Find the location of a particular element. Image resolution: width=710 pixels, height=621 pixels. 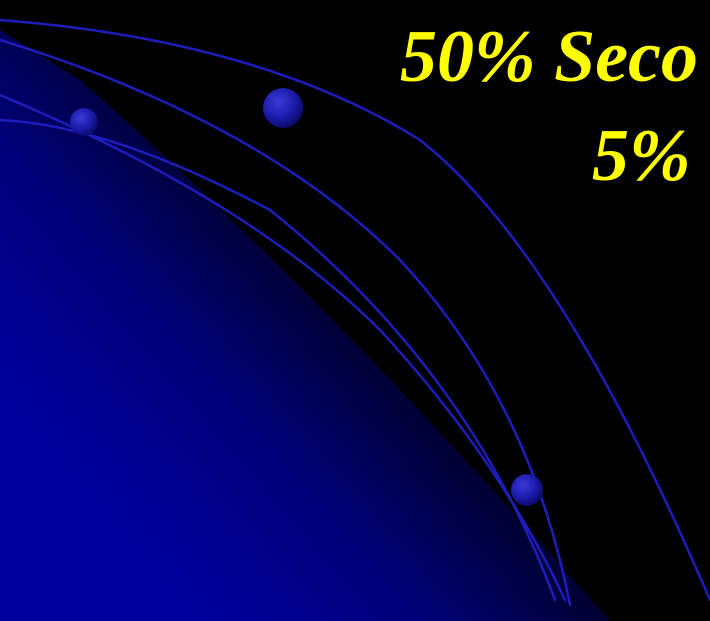

slide-title-line-2: 5% is located at coordinates (641, 156).